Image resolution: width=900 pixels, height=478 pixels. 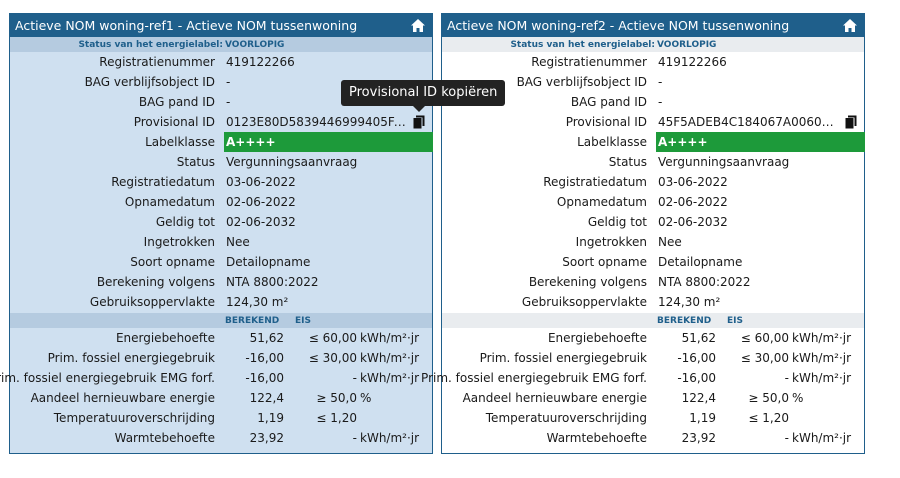 I want to click on row-gebruiksoppervlakte: Gebruiksoppervlakte 124,30 m², so click(x=221, y=302).